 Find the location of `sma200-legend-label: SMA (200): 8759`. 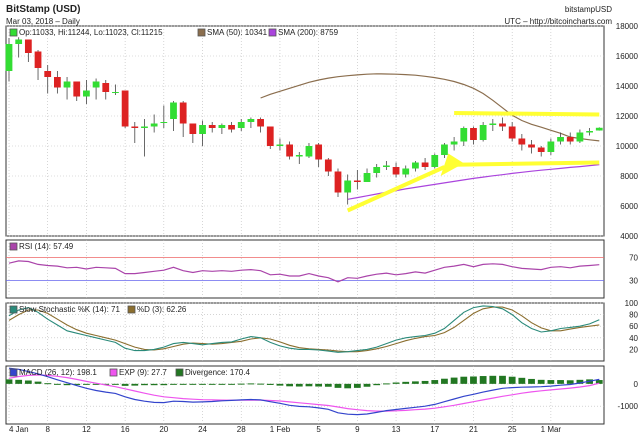

sma200-legend-label: SMA (200): 8759 is located at coordinates (308, 32).